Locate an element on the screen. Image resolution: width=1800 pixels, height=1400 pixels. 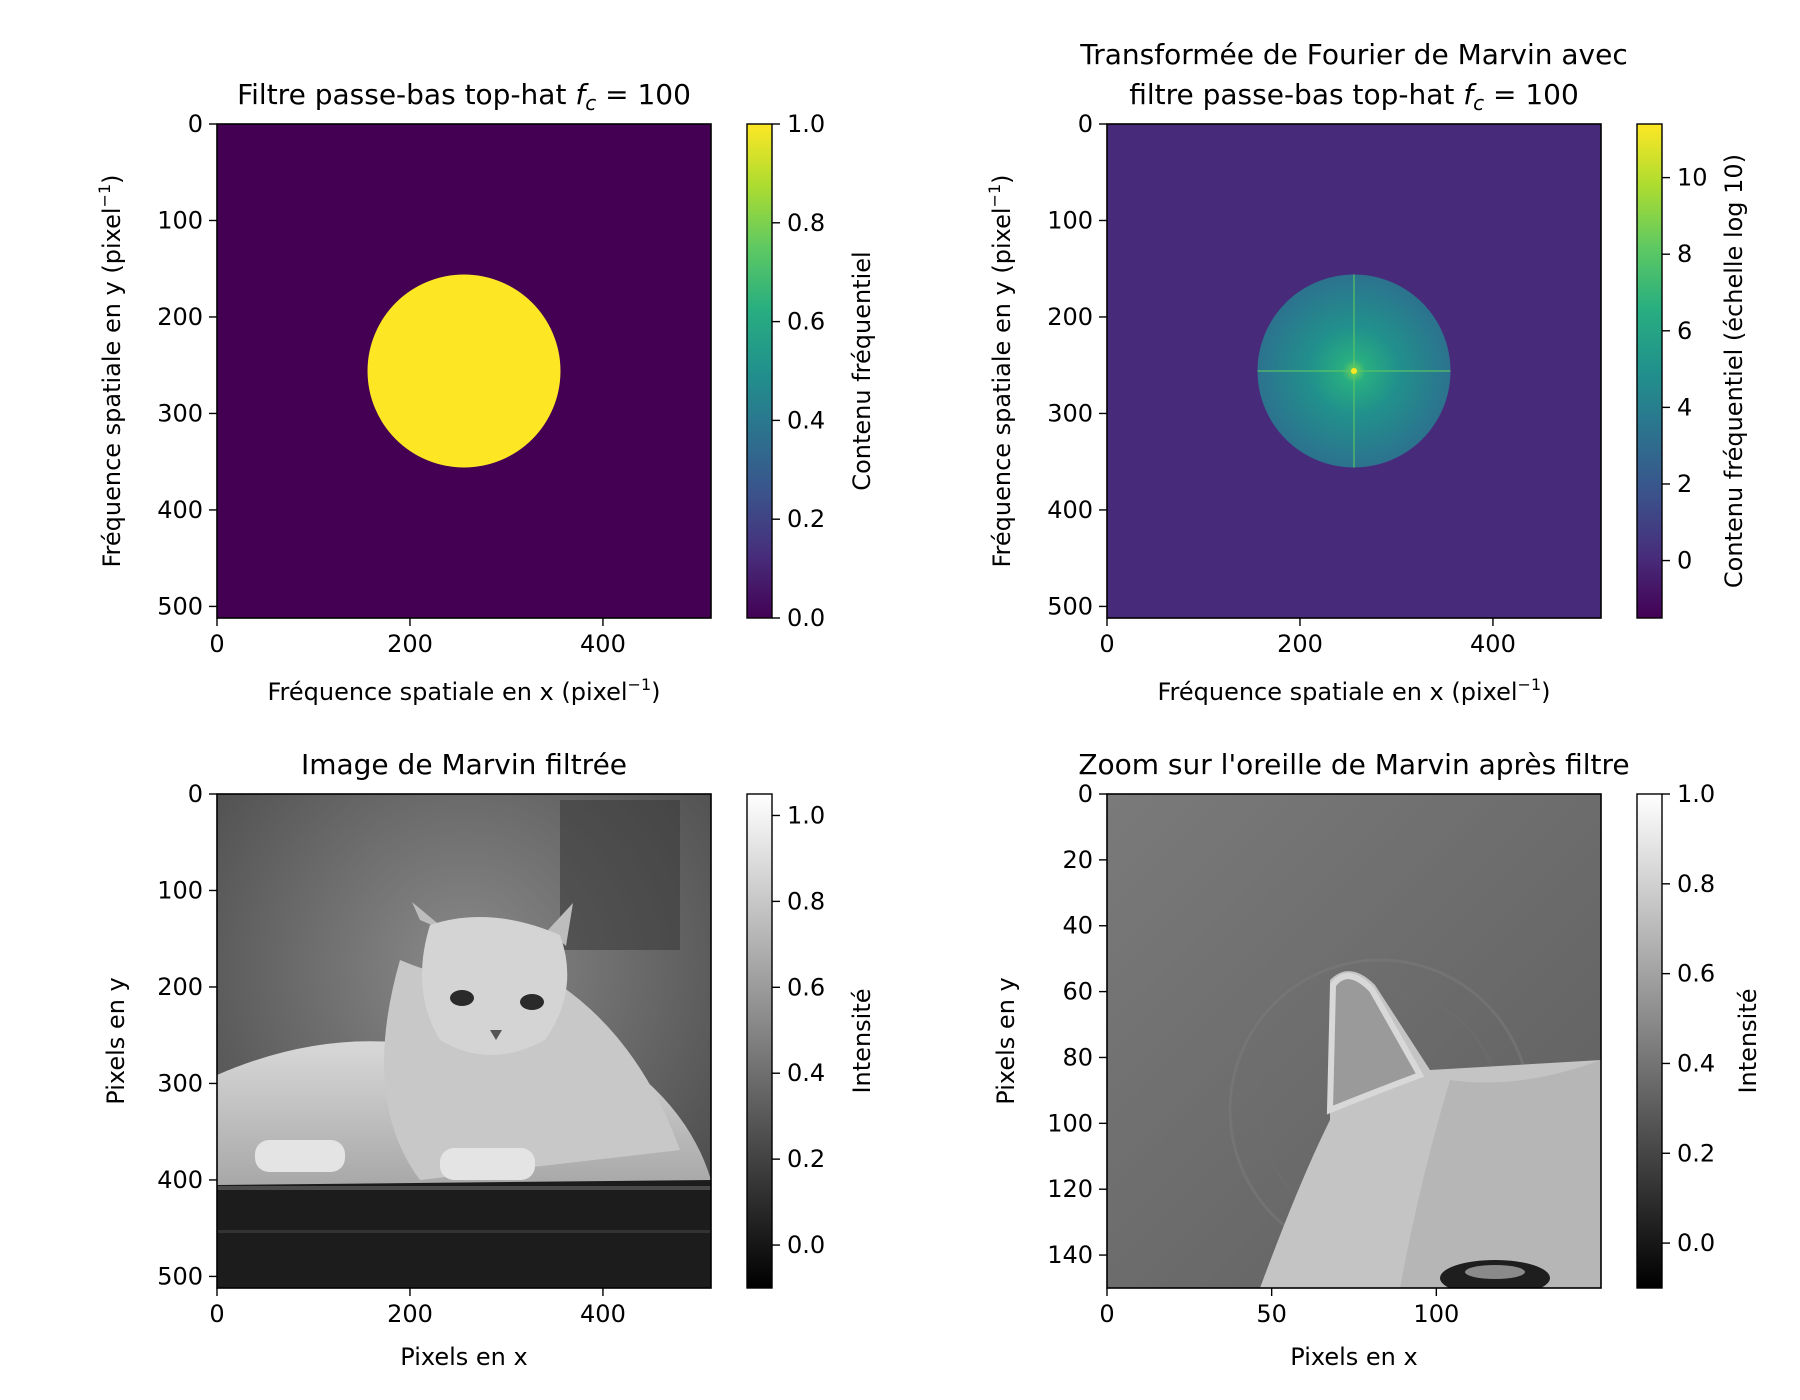
spectrum-y-axis-label: Fréquence spatiale en y (pixel−1) is located at coordinates (1000, 370).